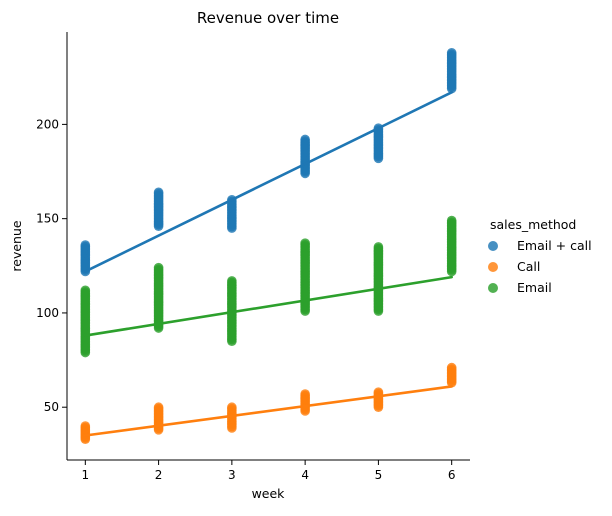 The height and width of the screenshot is (516, 612). I want to click on chart-title: Revenue over time, so click(268, 18).